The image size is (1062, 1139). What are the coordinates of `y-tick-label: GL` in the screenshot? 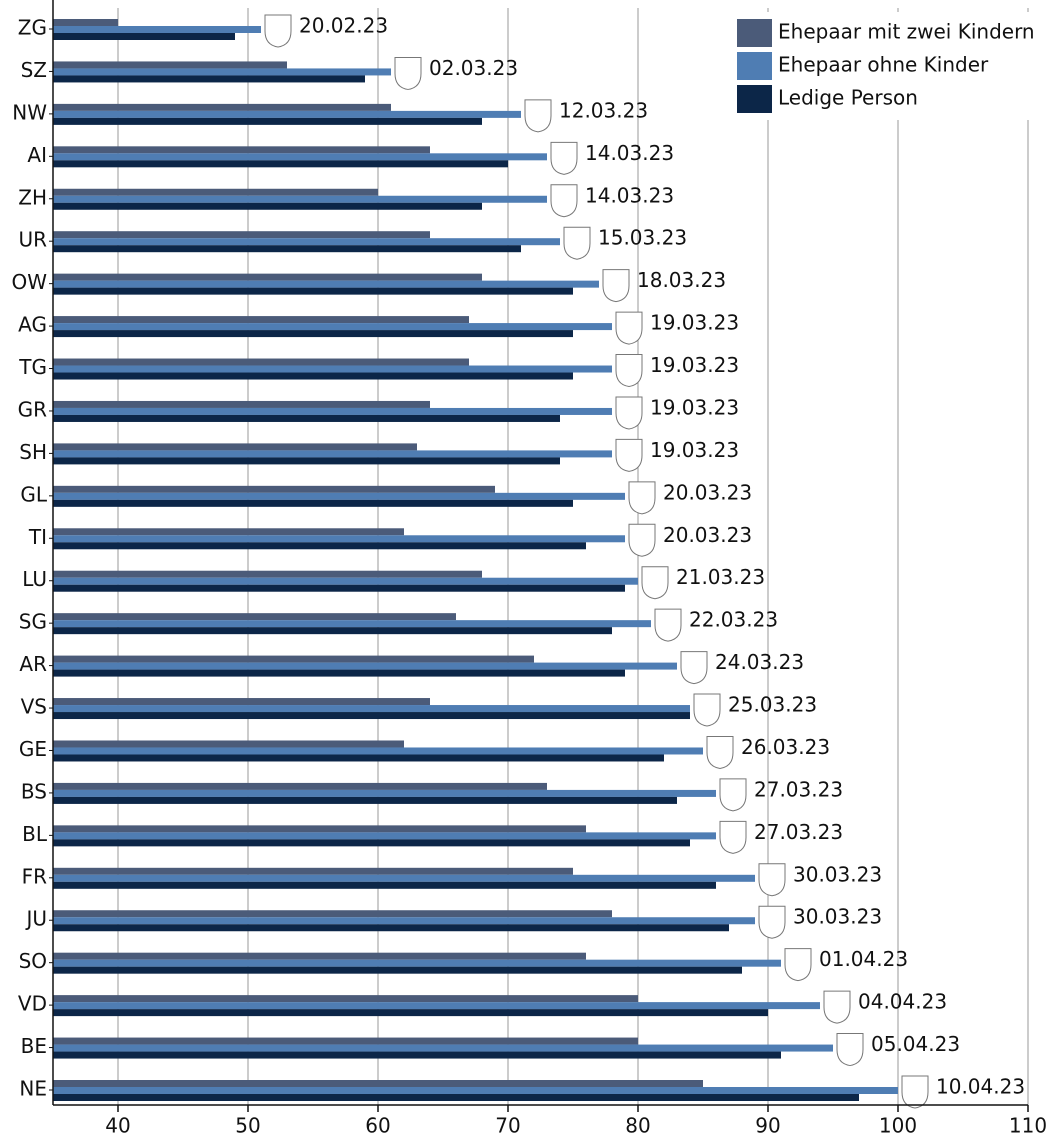 It's located at (33, 494).